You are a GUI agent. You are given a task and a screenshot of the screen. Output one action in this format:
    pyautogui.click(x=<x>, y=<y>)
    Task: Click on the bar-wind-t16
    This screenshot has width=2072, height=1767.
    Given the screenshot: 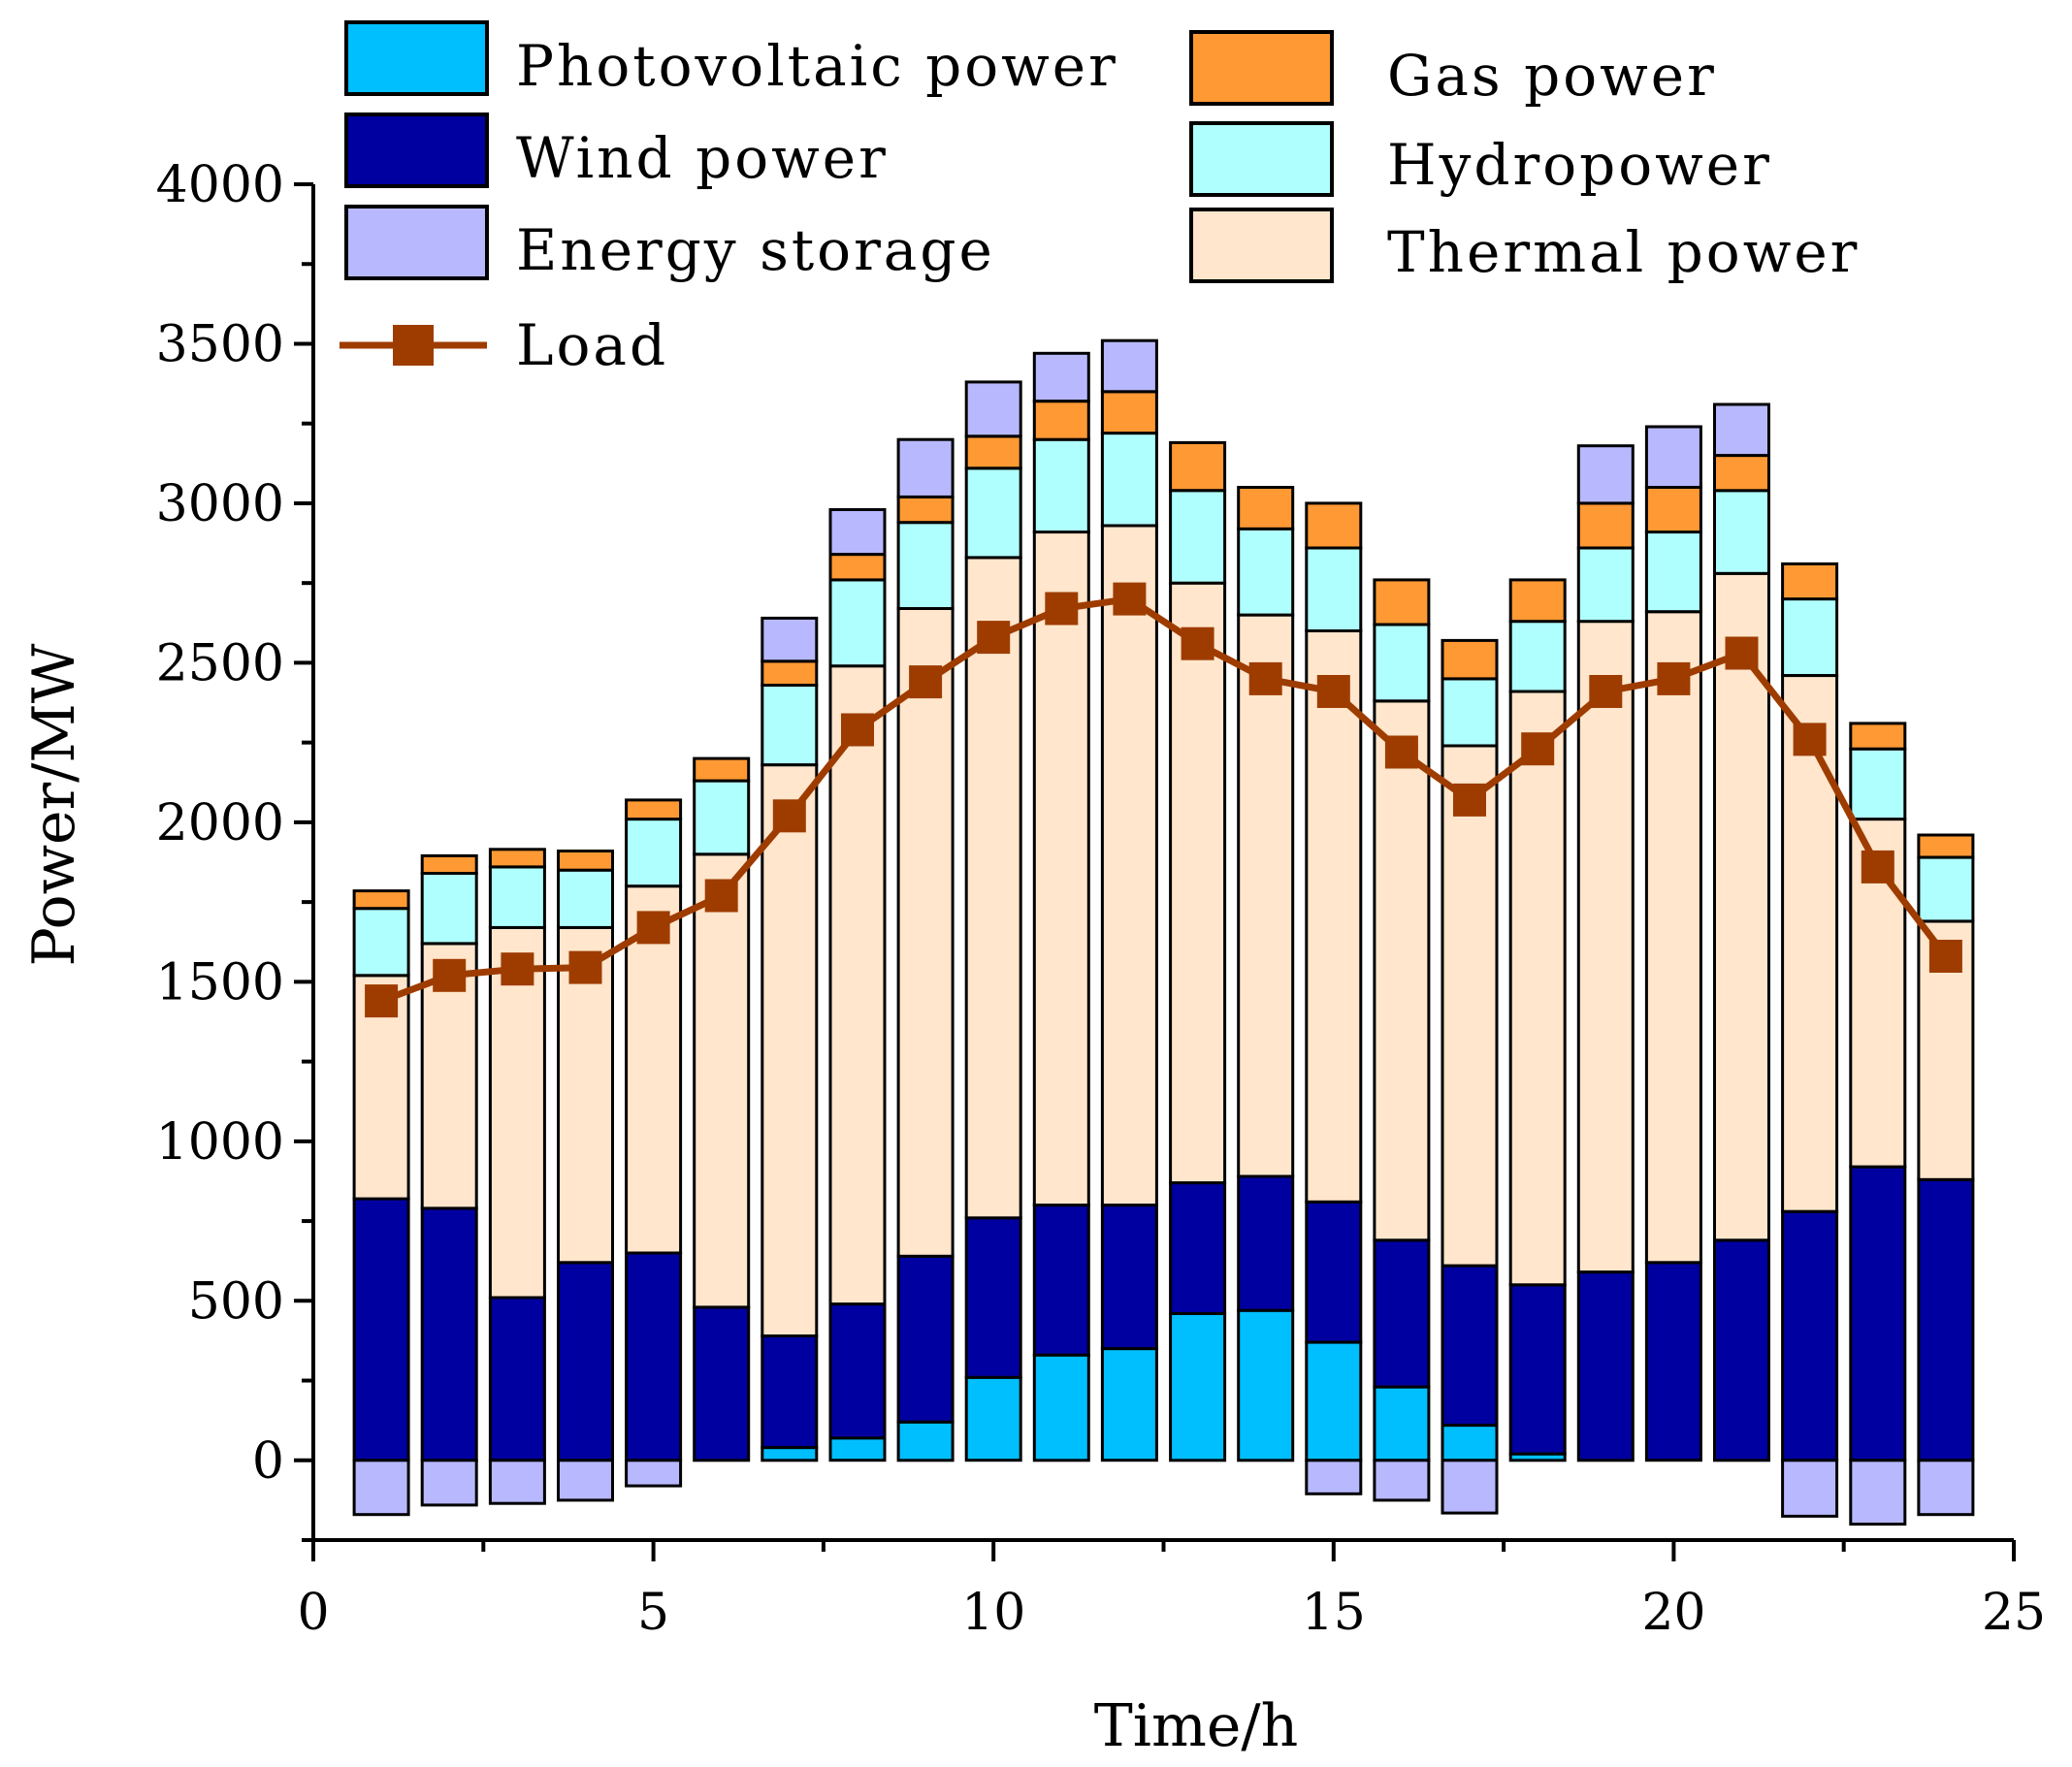 What is the action you would take?
    pyautogui.click(x=1402, y=1313)
    